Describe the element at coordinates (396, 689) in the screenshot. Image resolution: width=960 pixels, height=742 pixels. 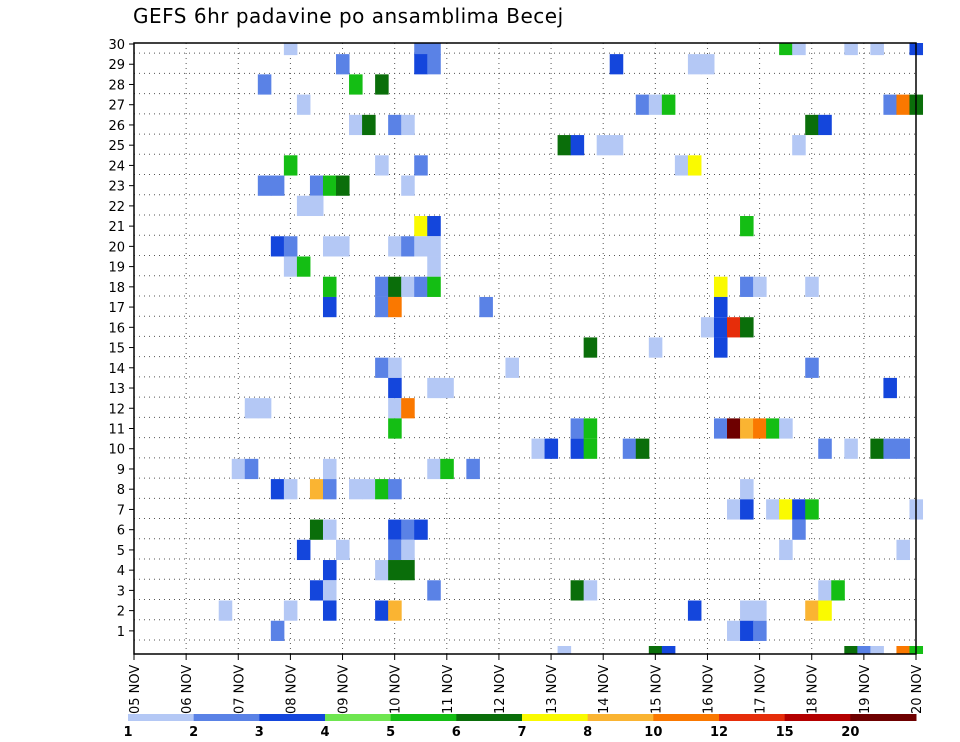
I see `x-tick-label: 10 NOV` at that location.